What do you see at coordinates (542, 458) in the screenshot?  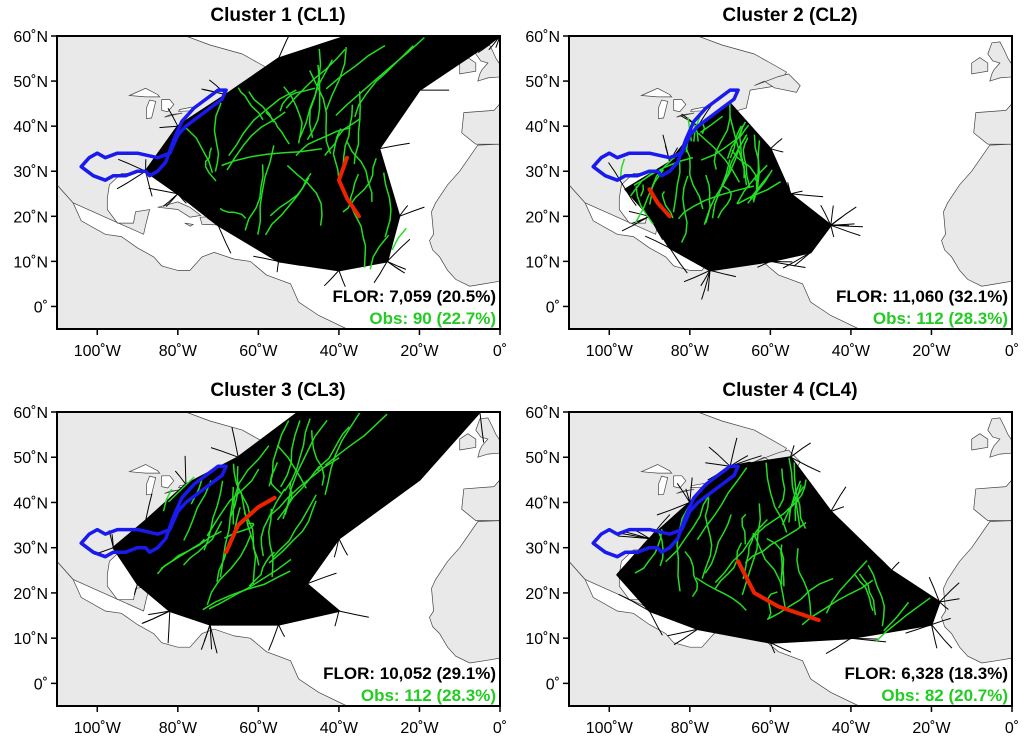 I see `y-tick-label: 50˚N` at bounding box center [542, 458].